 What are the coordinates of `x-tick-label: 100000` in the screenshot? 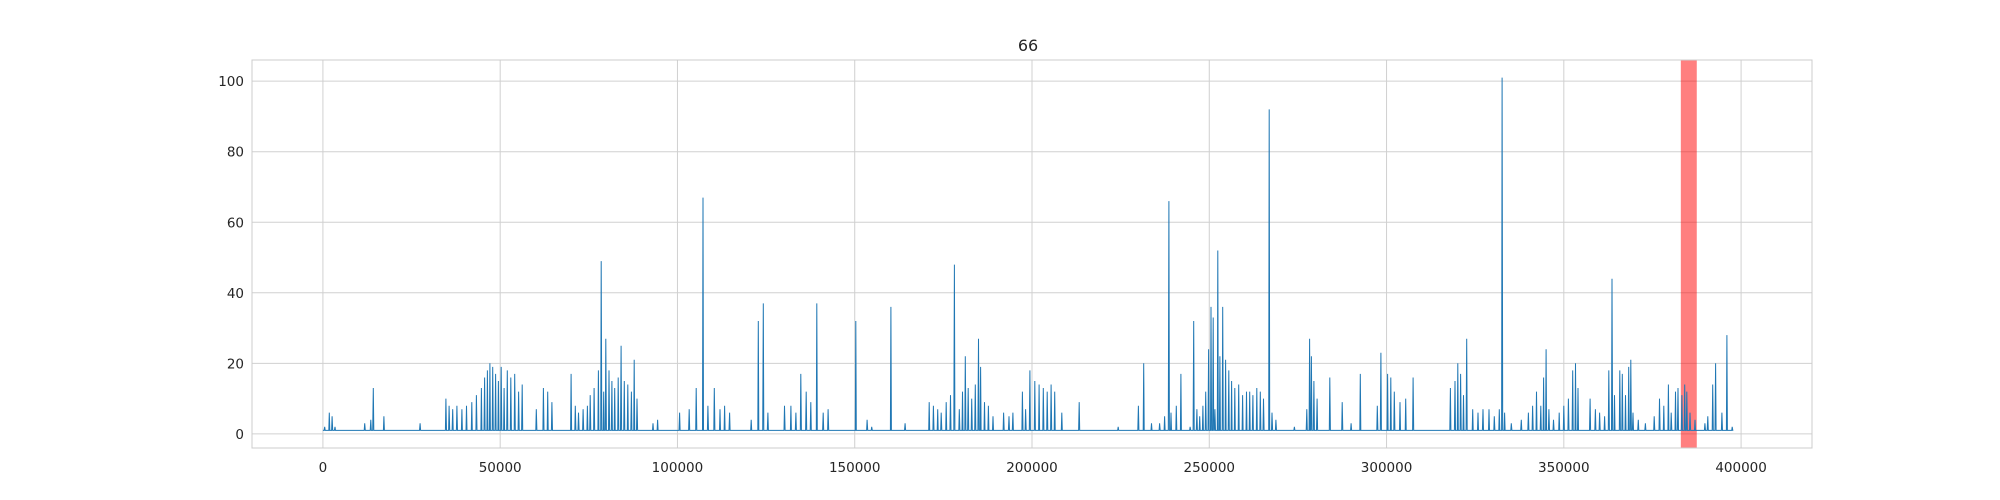 It's located at (678, 468).